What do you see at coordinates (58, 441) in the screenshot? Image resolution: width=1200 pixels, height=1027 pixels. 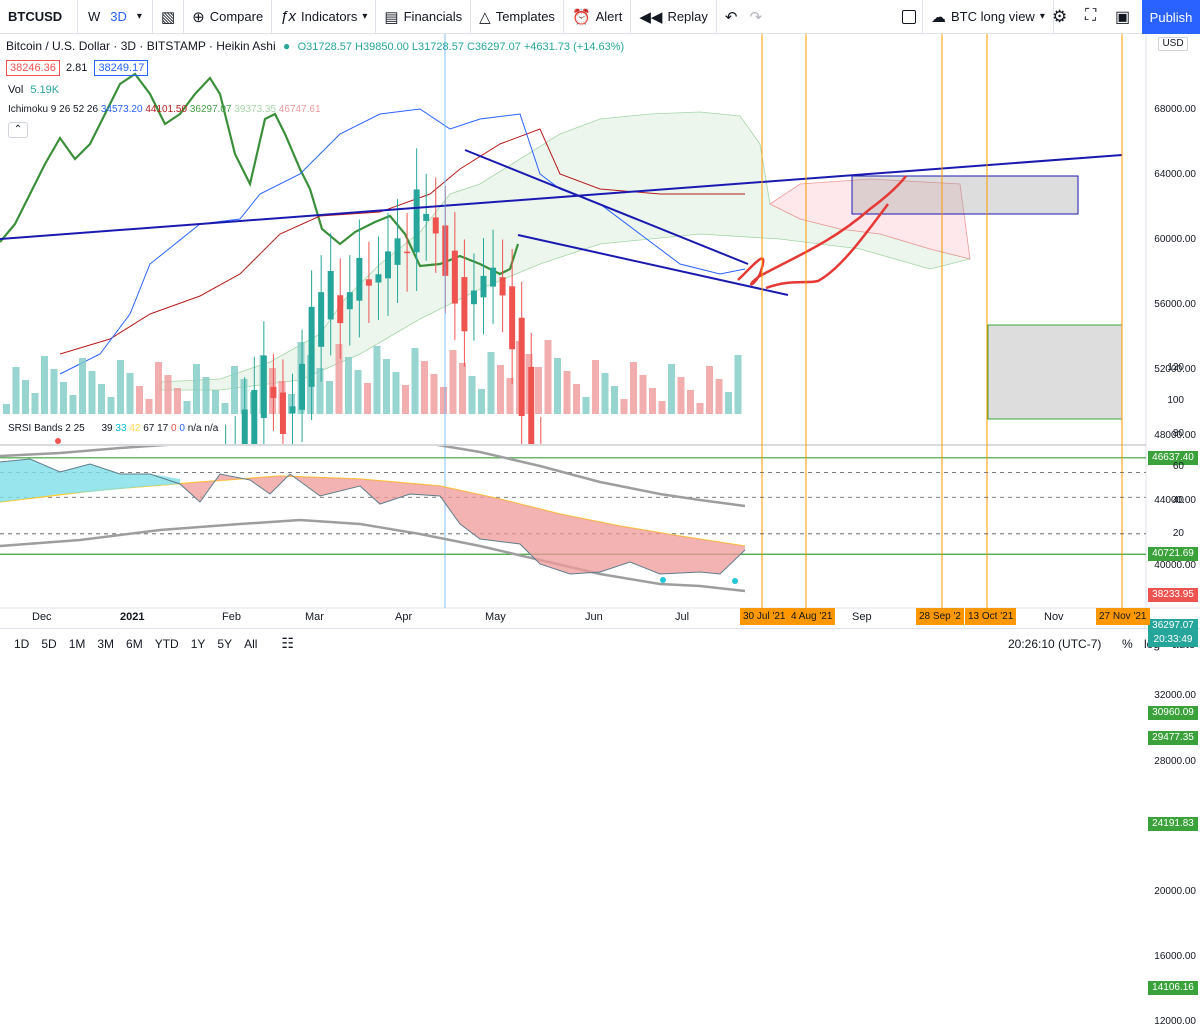 I see `srsi-alert-dot` at bounding box center [58, 441].